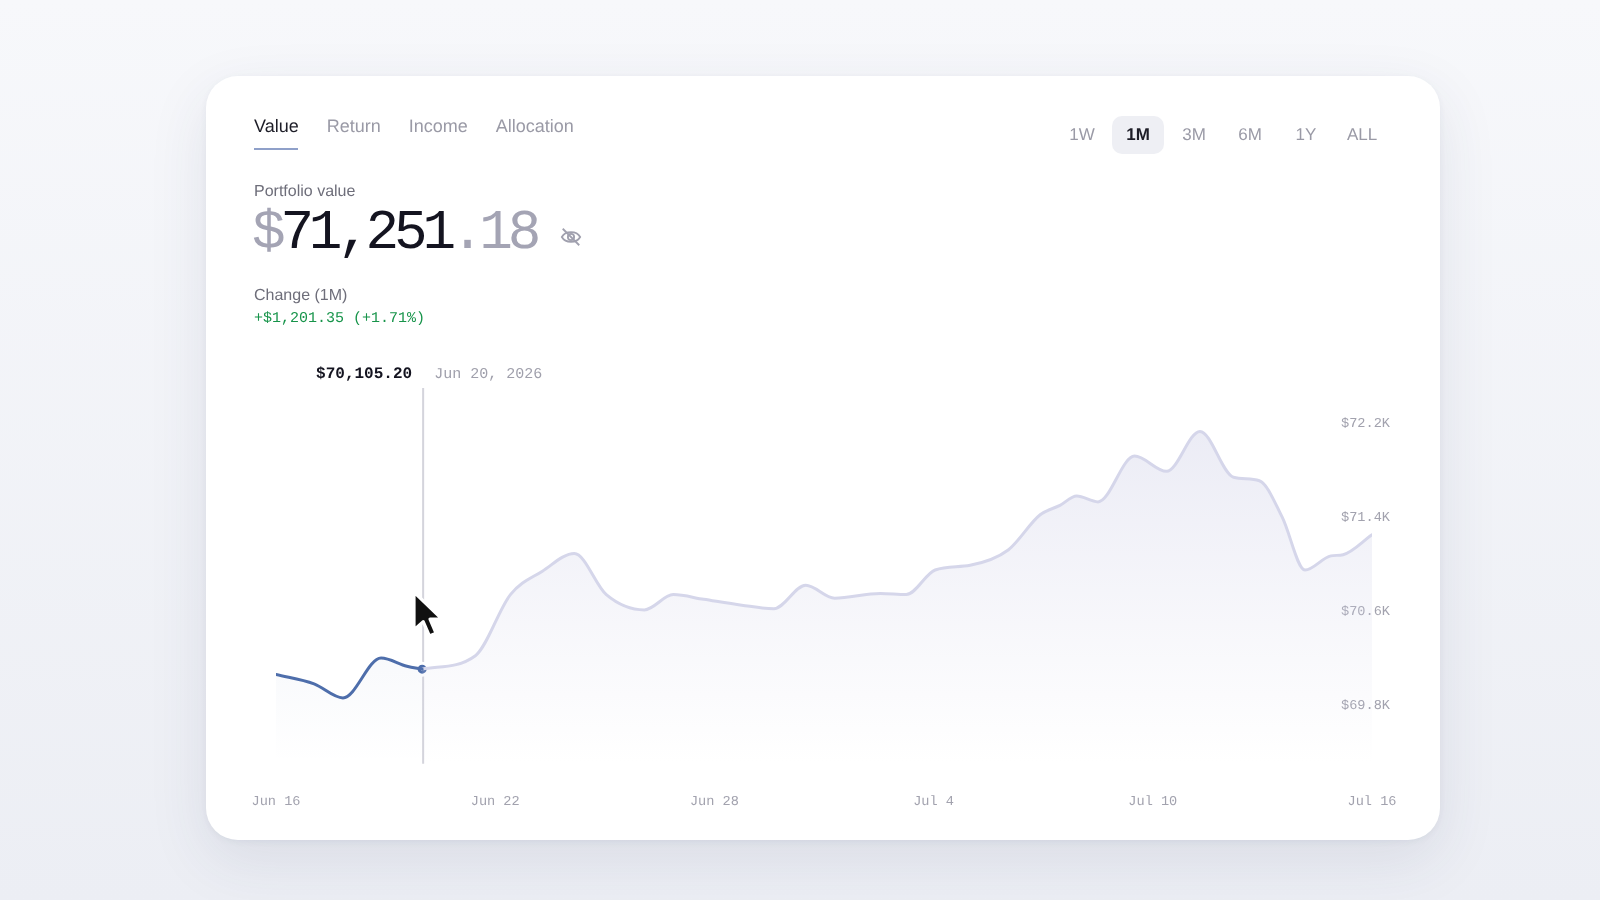 The image size is (1600, 900). I want to click on text: ALL, so click(1362, 135).